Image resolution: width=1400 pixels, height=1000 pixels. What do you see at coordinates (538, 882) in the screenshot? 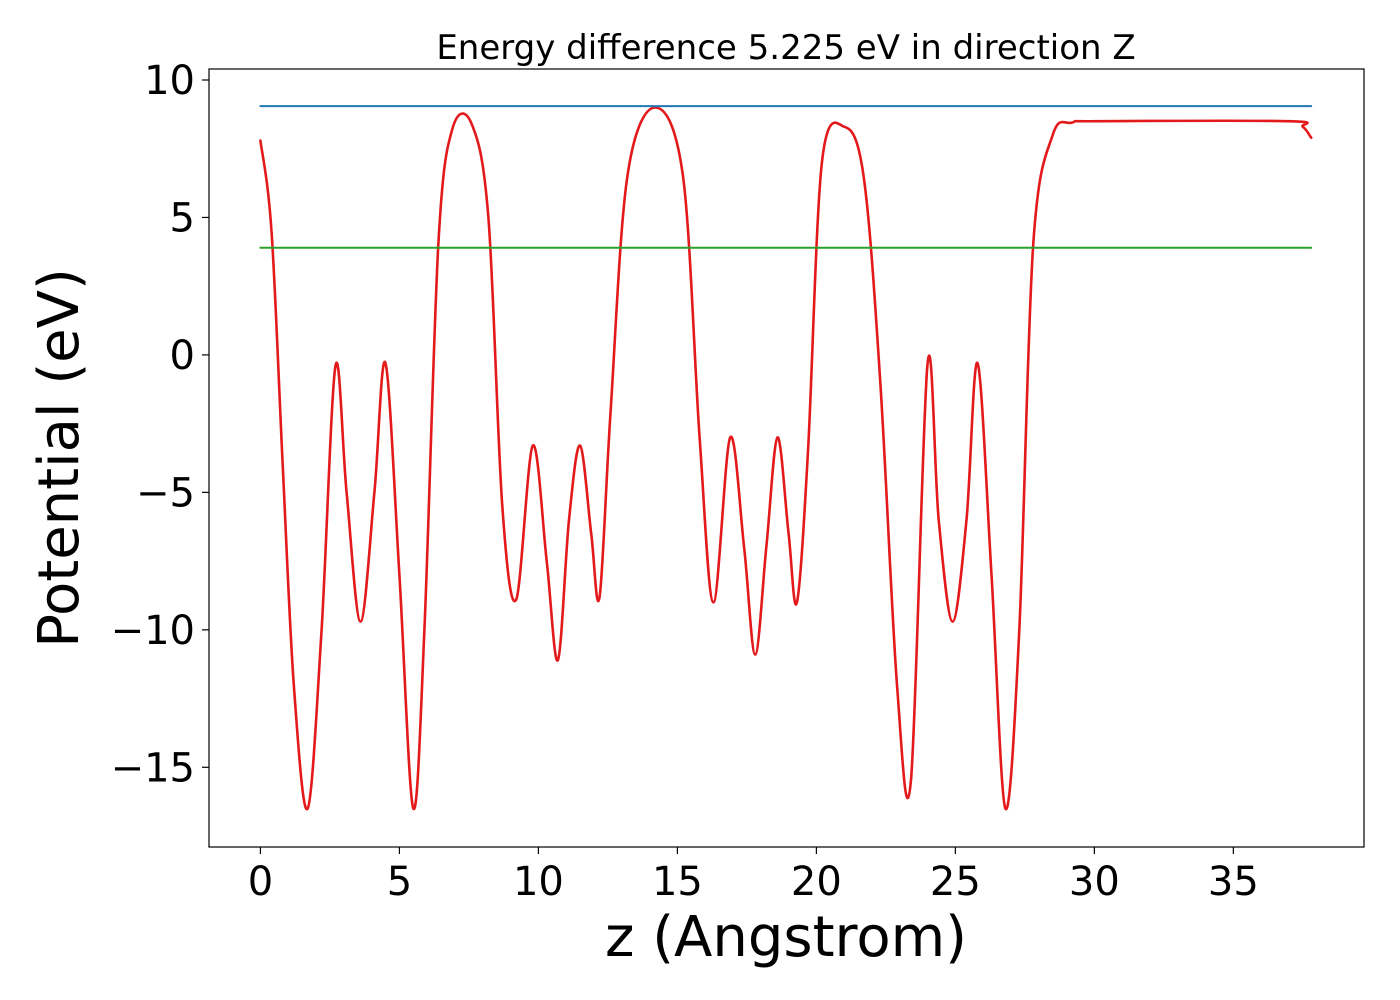
I see `x-tick-label: 10` at bounding box center [538, 882].